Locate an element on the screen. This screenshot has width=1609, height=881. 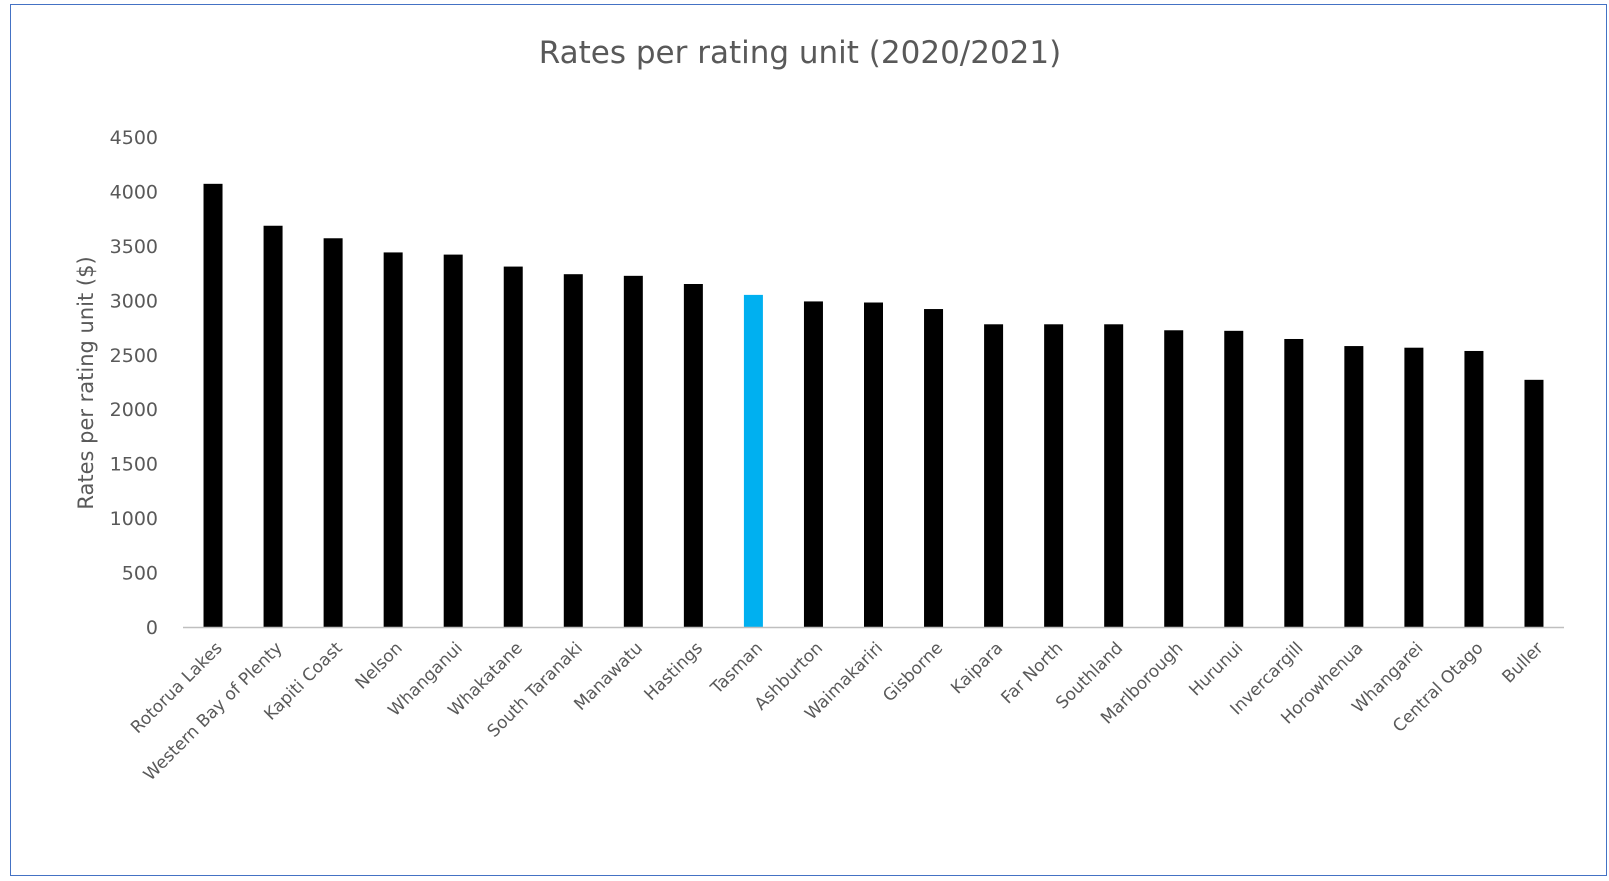
bar-central-otago is located at coordinates (1474, 488).